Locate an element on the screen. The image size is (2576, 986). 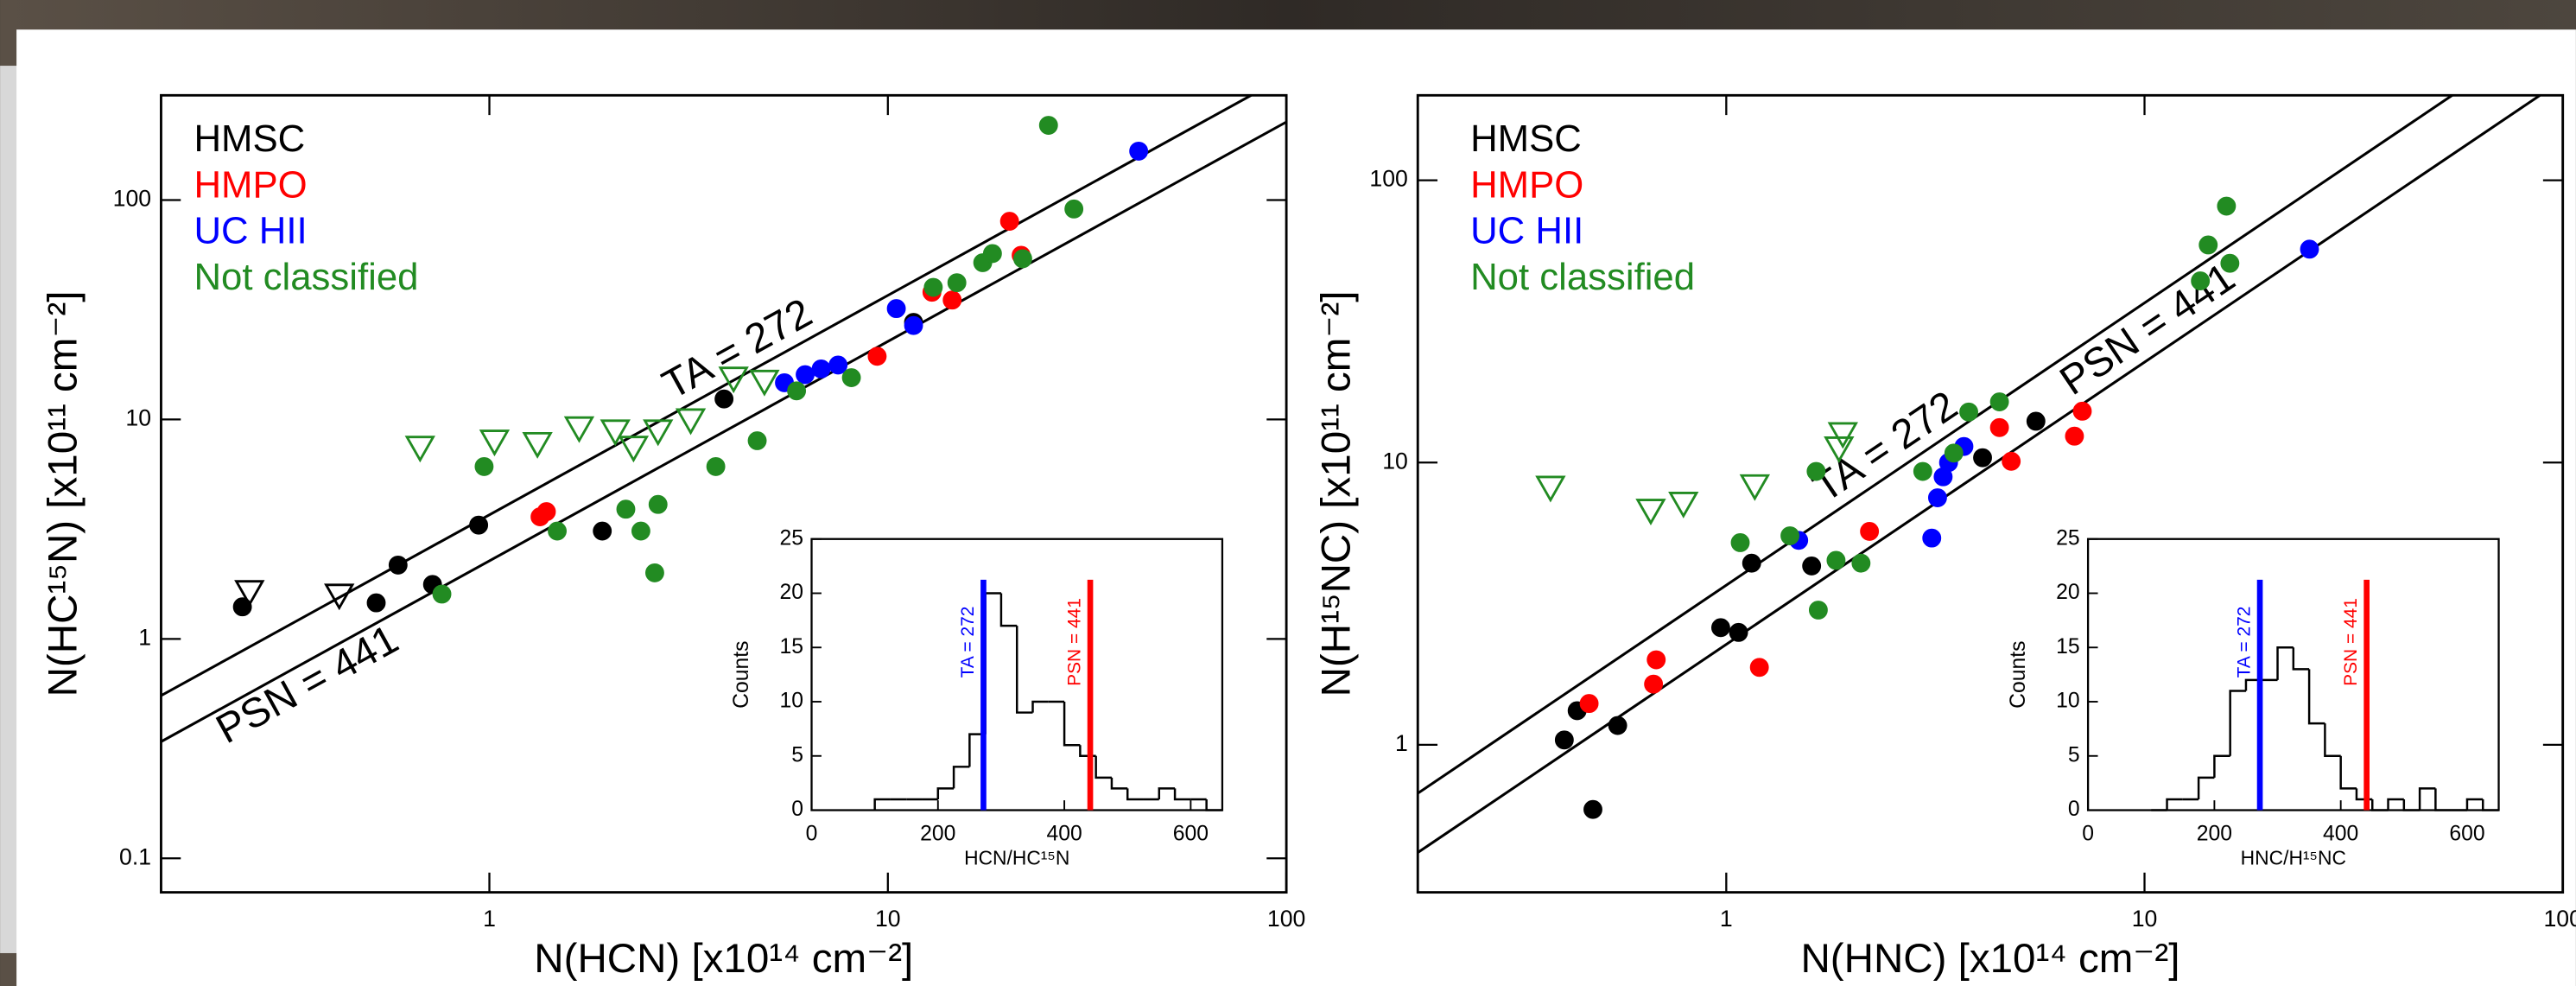
ratio-marker-label: TA = 272 is located at coordinates (2244, 642).